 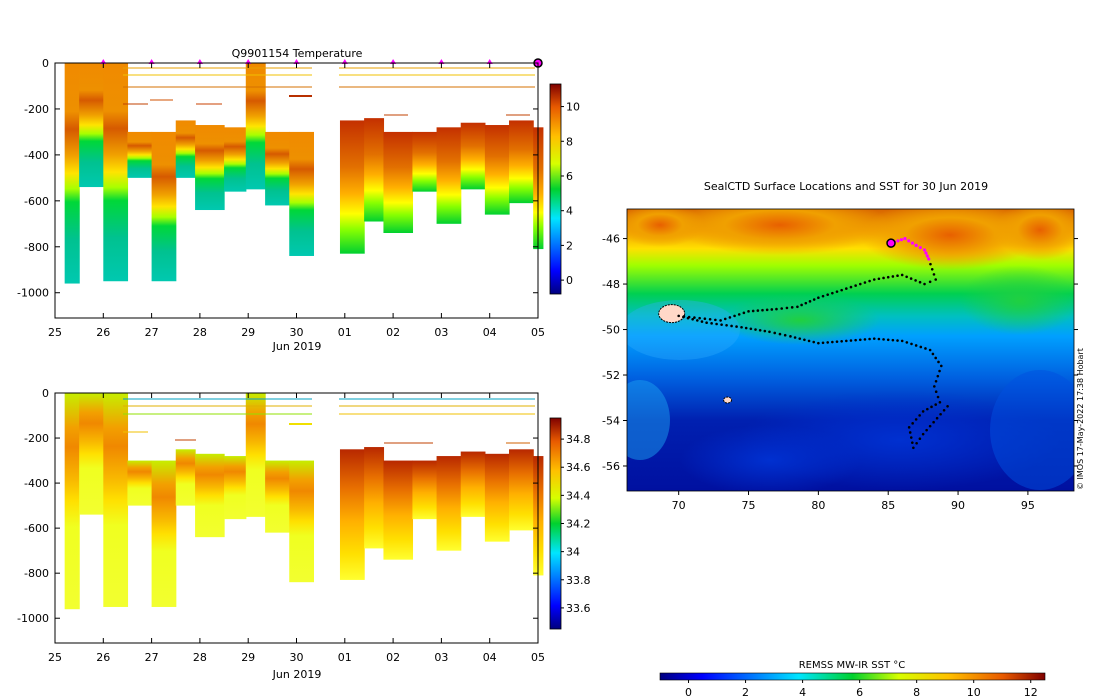 I want to click on x-tick-label: 28, so click(x=200, y=332).